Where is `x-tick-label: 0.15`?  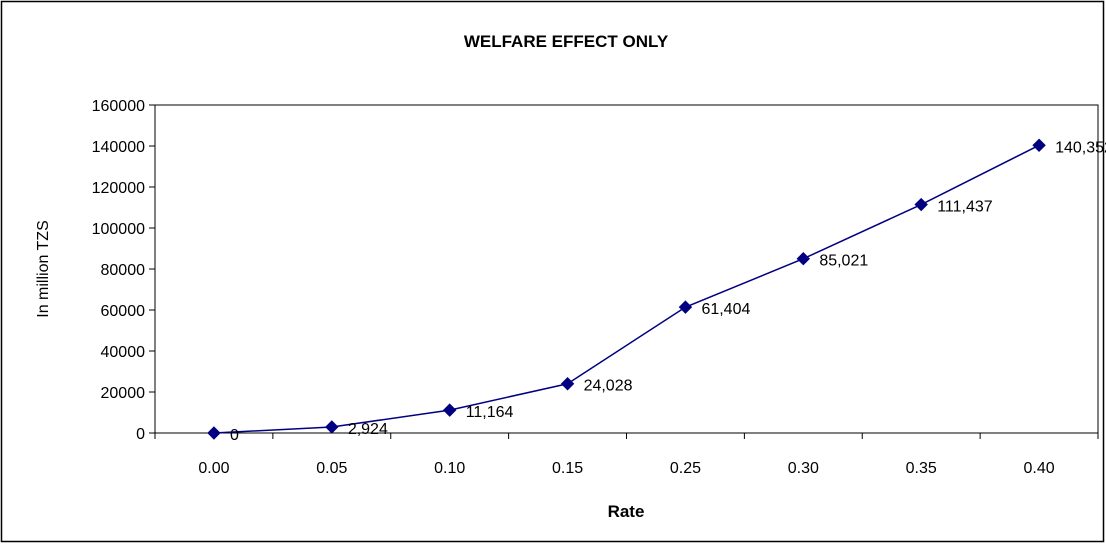
x-tick-label: 0.15 is located at coordinates (567, 468).